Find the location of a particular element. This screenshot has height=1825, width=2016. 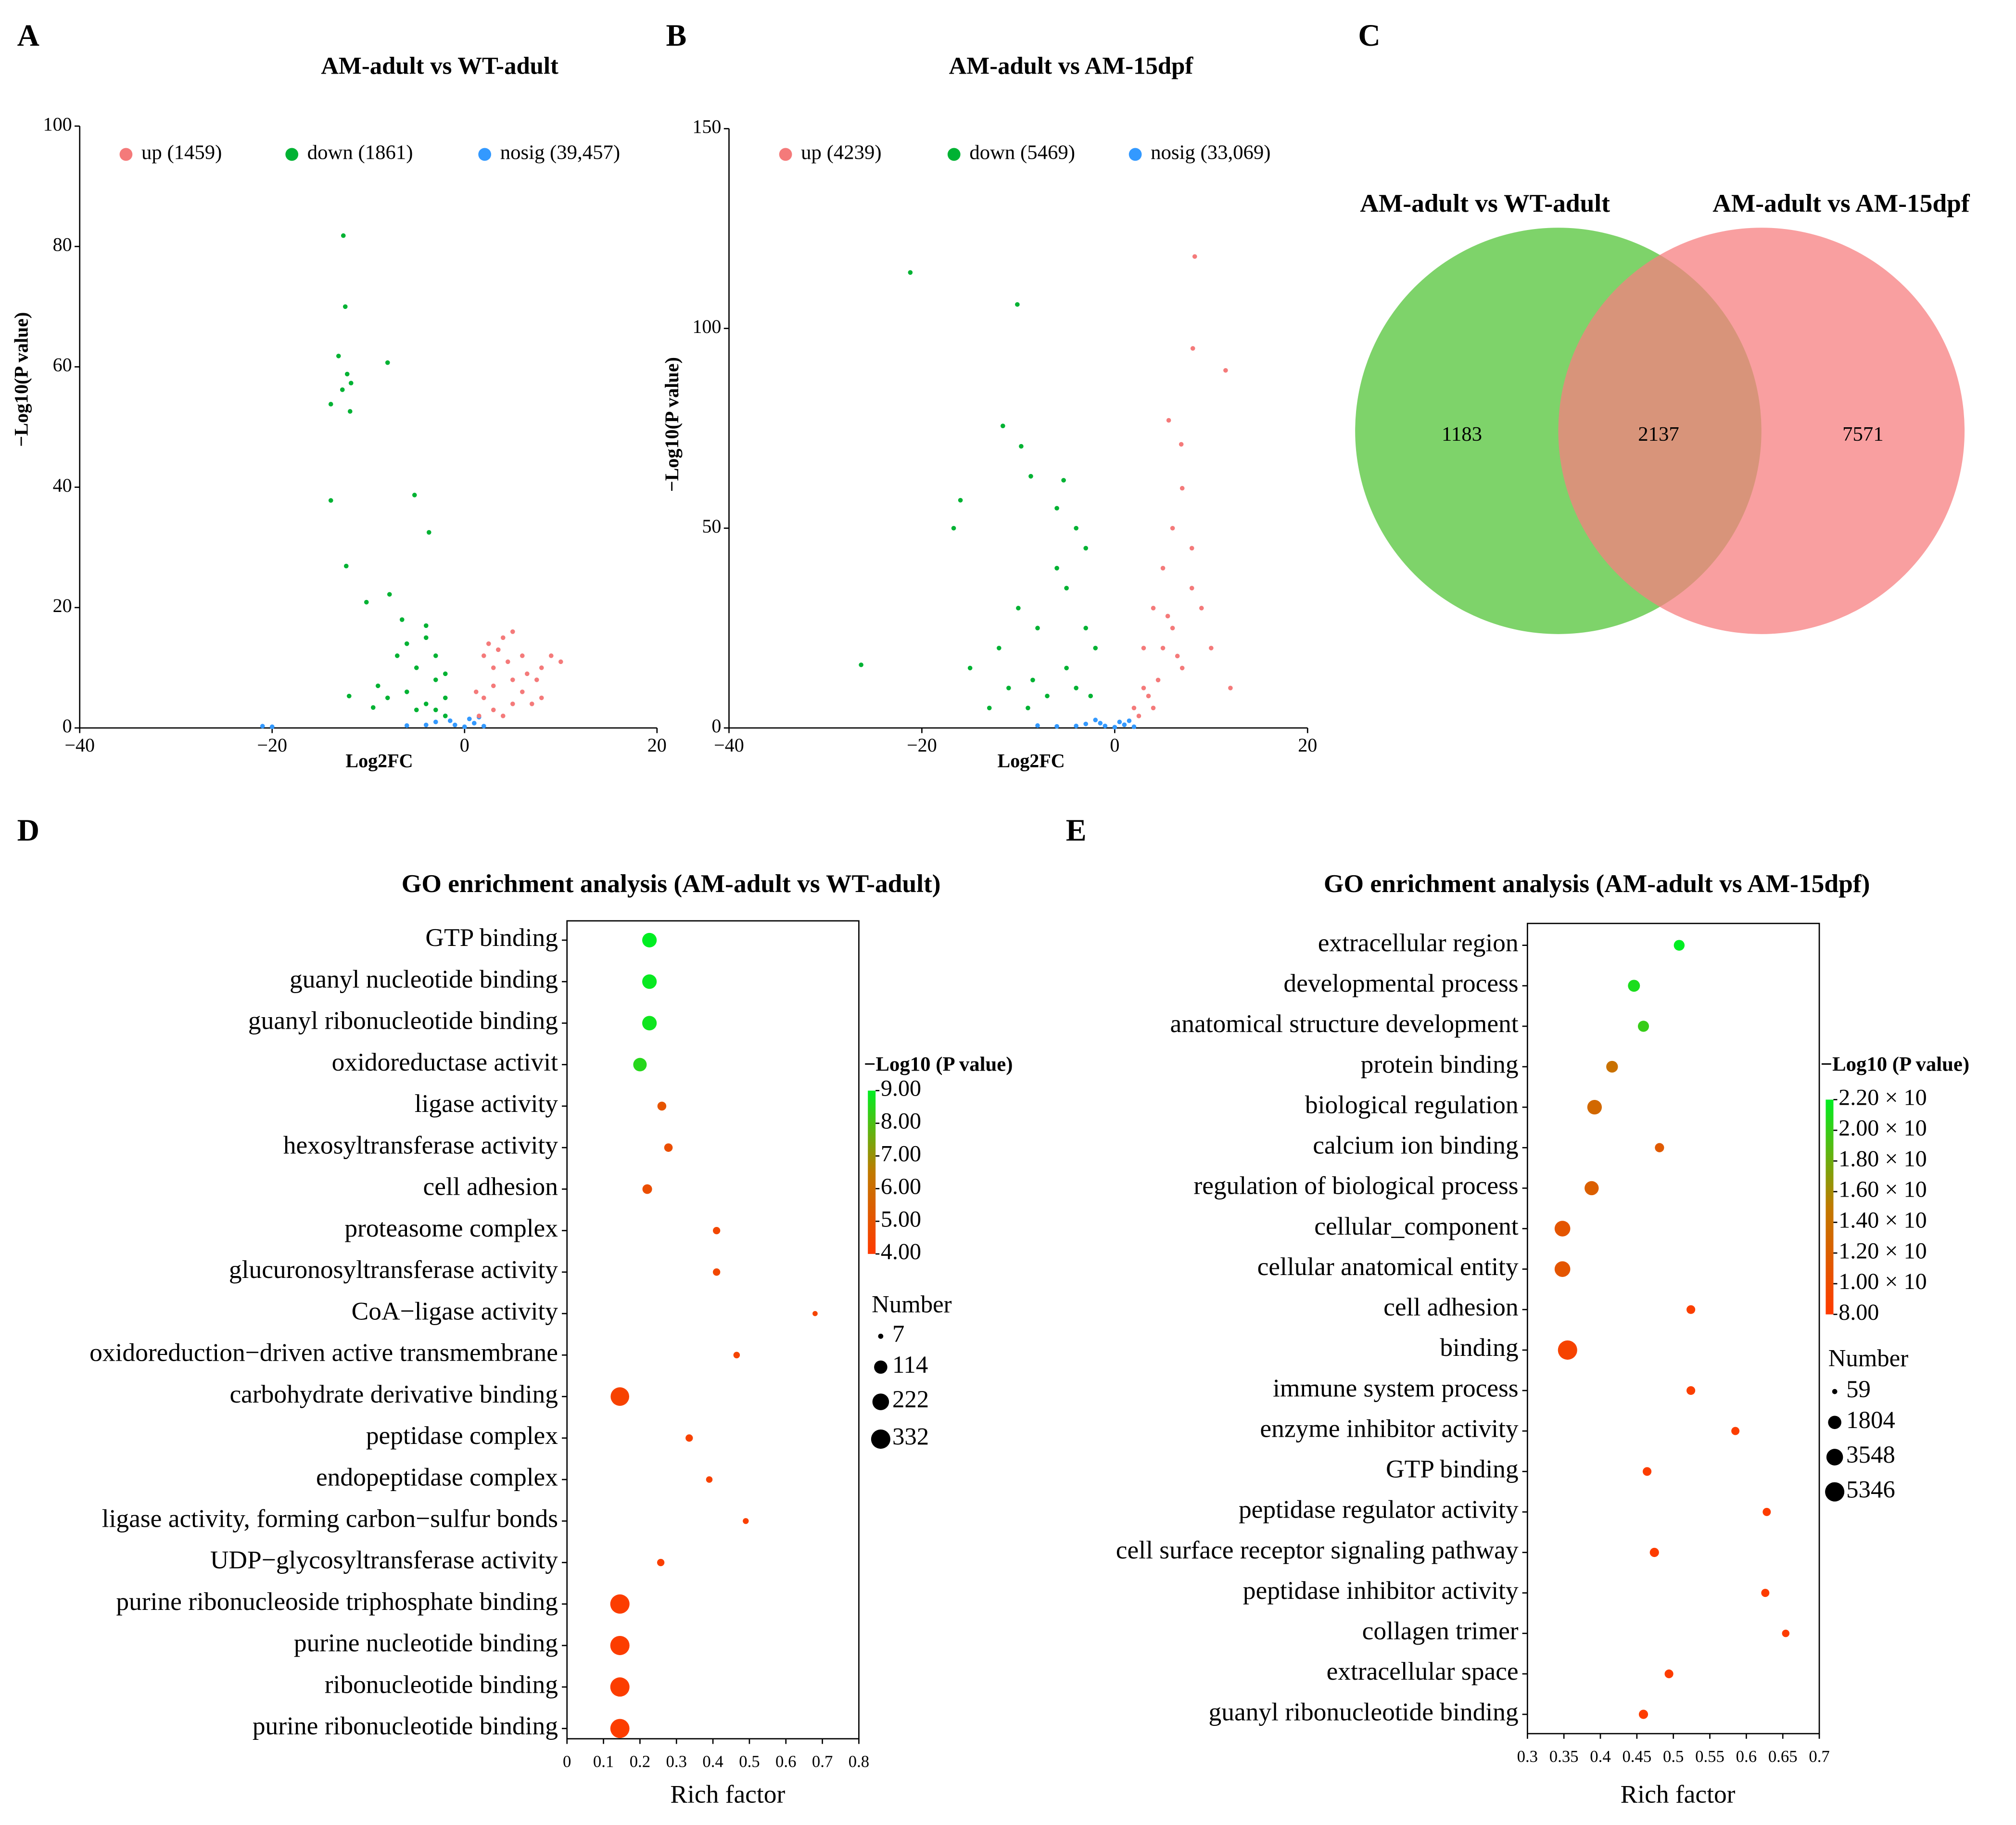

x-tick-label: 0.5 is located at coordinates (749, 1761).